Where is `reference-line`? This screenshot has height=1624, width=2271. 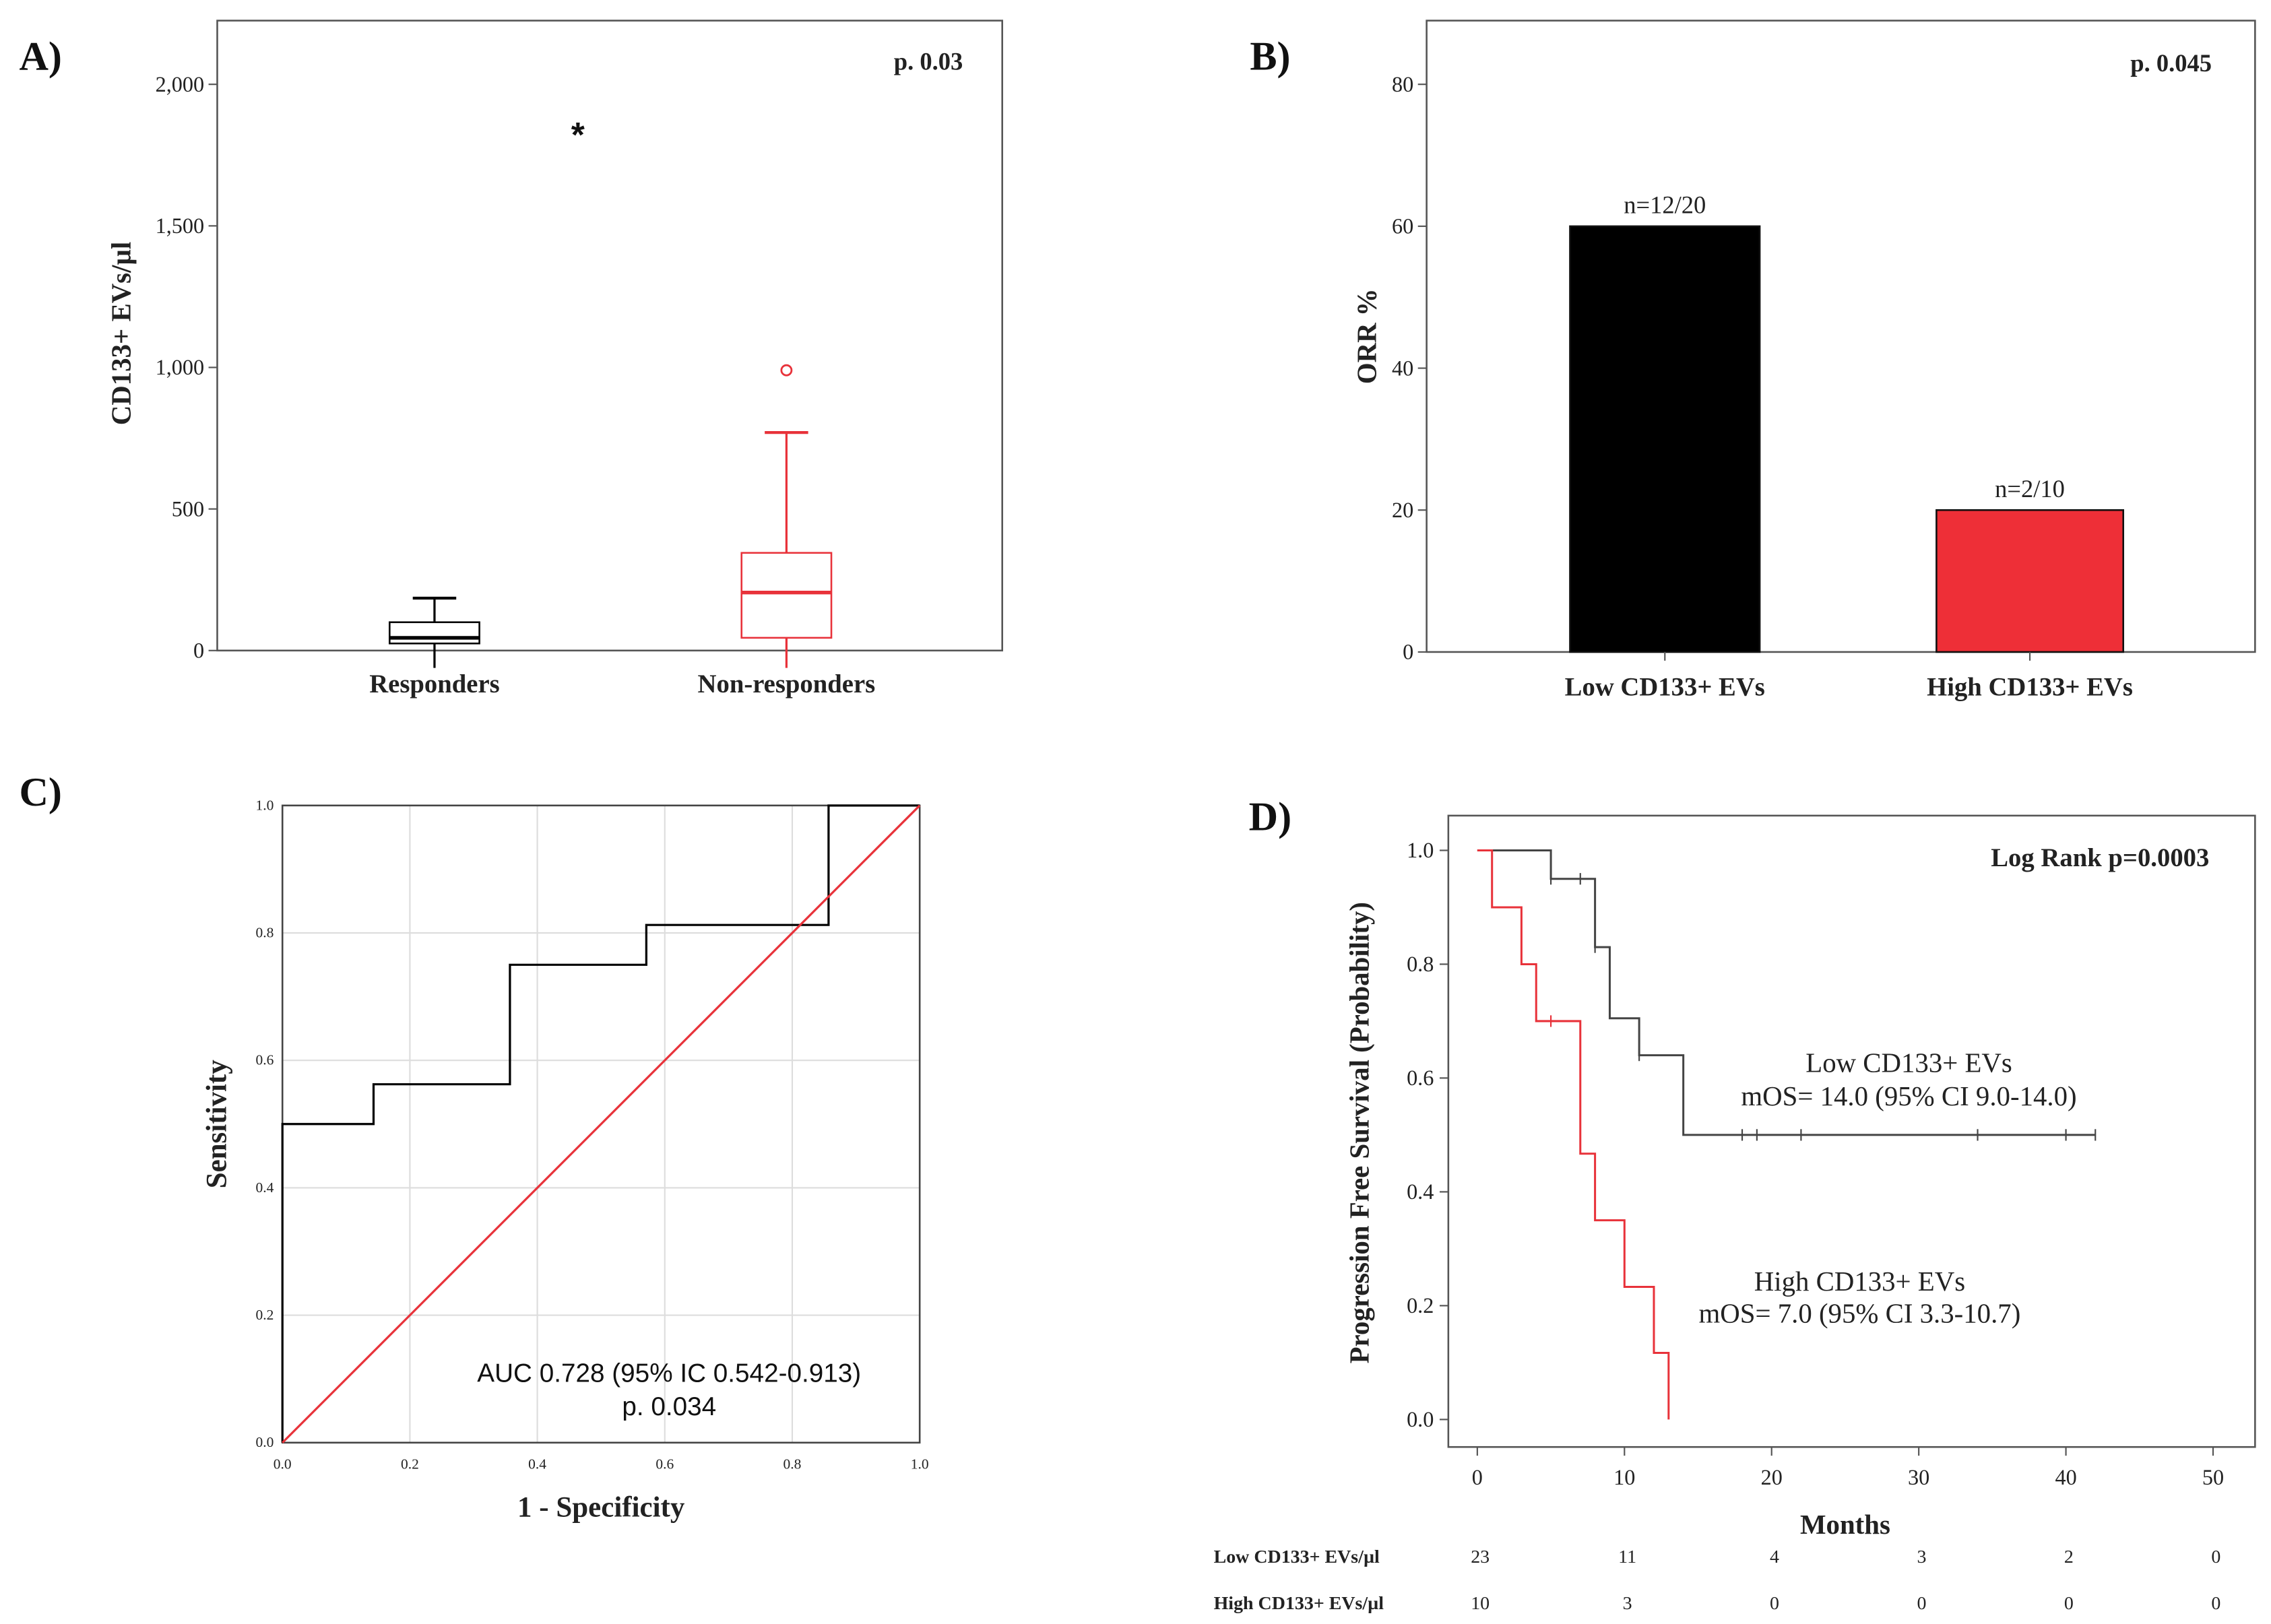
reference-line is located at coordinates (601, 1123).